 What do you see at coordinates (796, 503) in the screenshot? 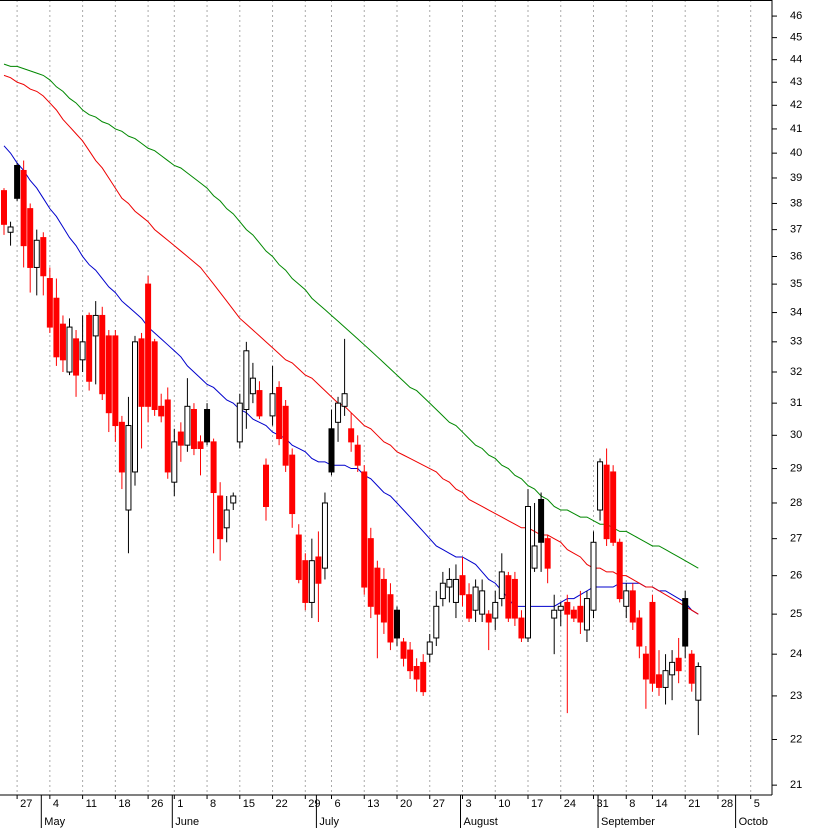
I see `y-tick-label: 28` at bounding box center [796, 503].